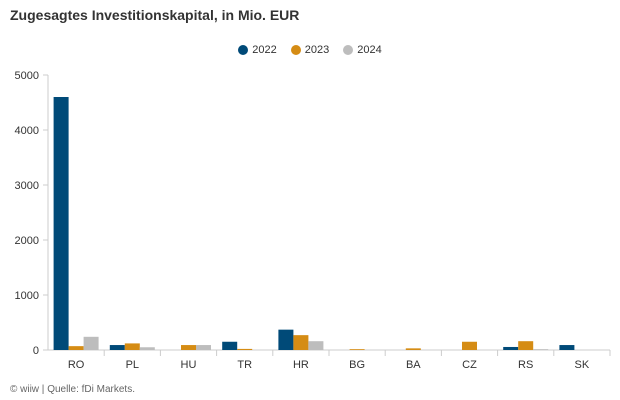 This screenshot has width=620, height=400. What do you see at coordinates (188, 347) in the screenshot?
I see `bar-2023-HU` at bounding box center [188, 347].